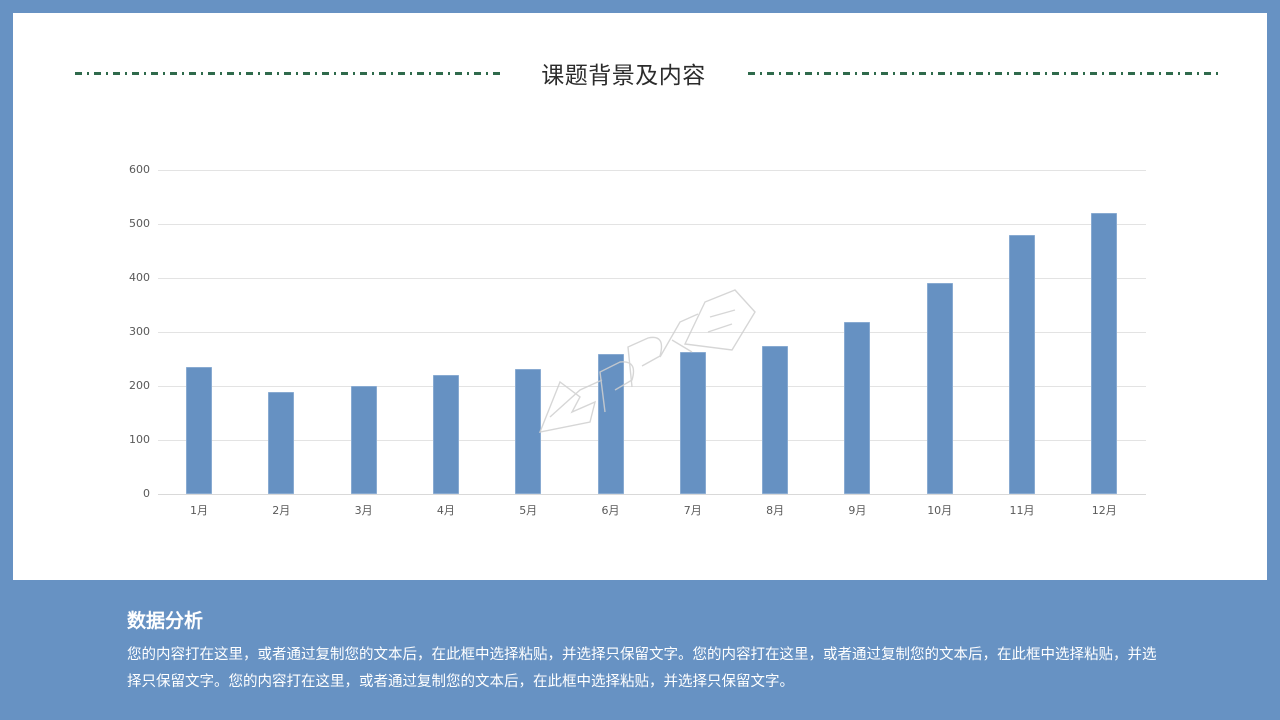 This screenshot has height=720, width=1280. Describe the element at coordinates (1022, 510) in the screenshot. I see `x-tick-label: 11月` at that location.